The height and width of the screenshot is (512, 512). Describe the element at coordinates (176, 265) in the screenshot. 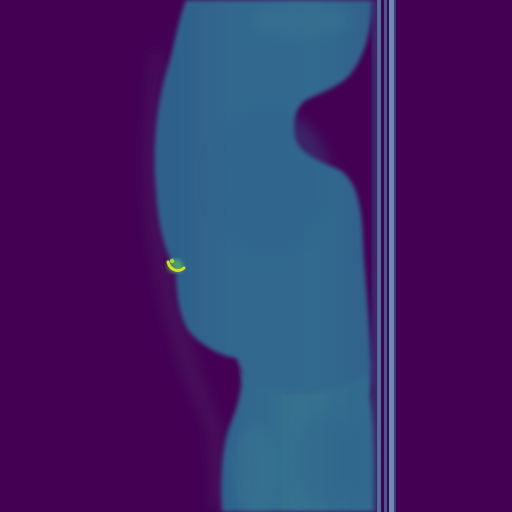

I see `marker-hotspot` at that location.